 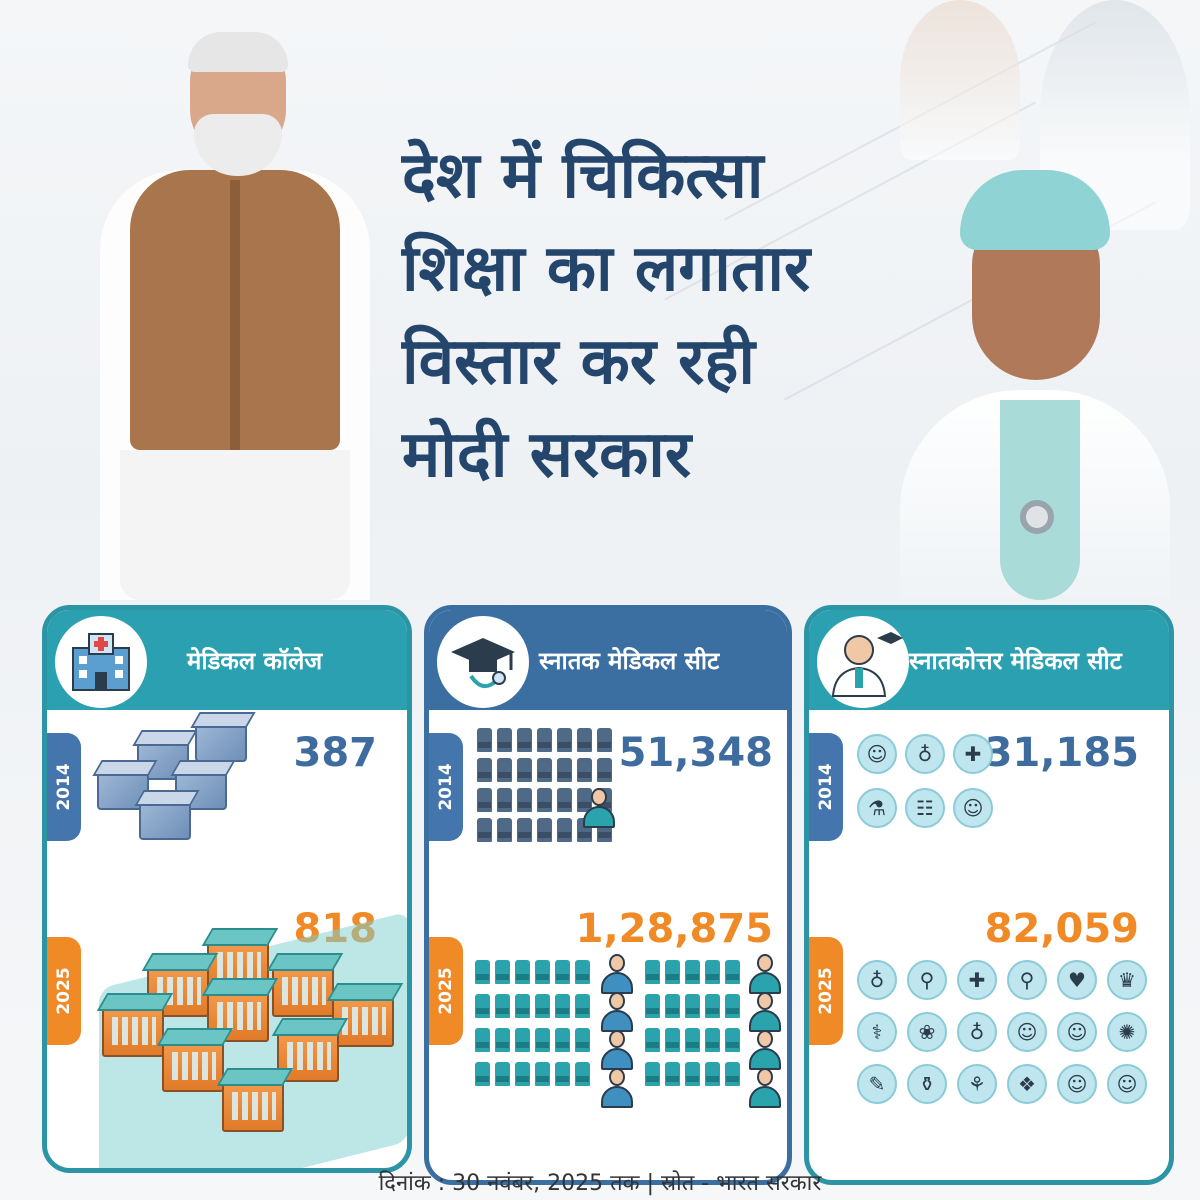 I want to click on iv-drip-icon: ⚘, so click(x=977, y=1084).